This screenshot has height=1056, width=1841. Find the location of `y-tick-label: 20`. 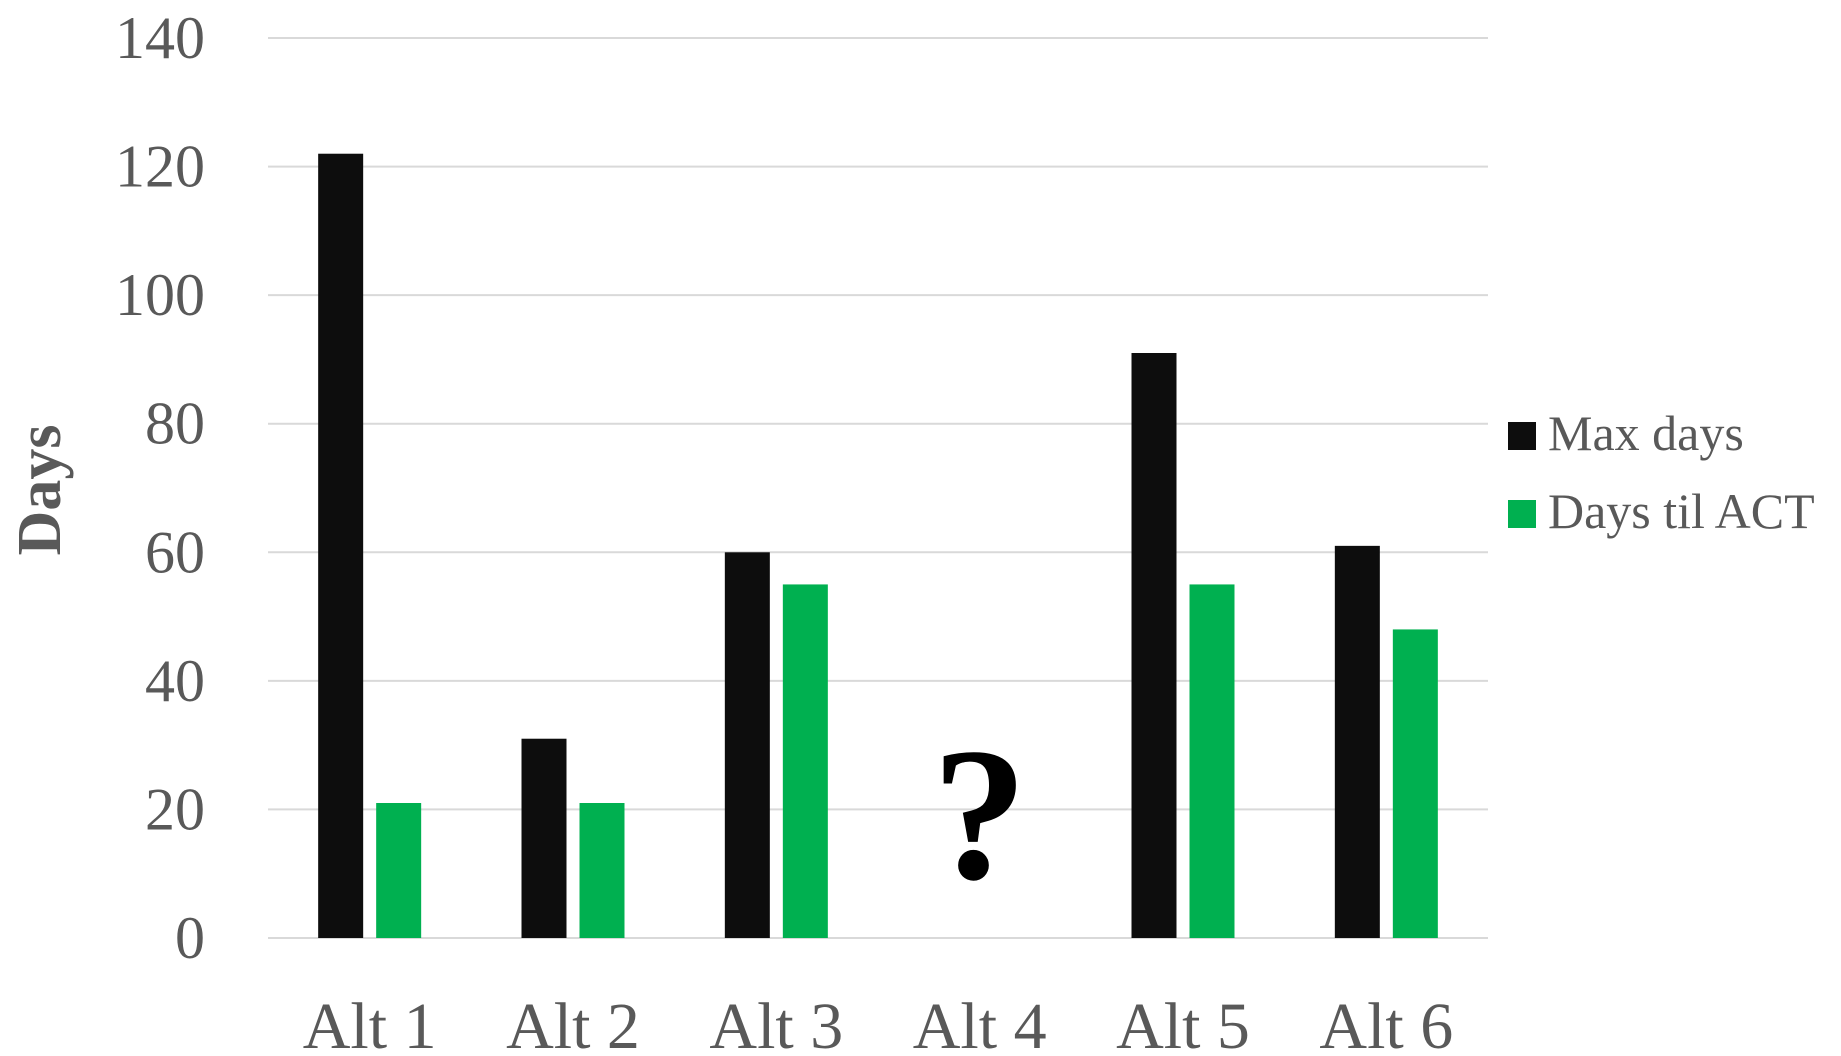

y-tick-label: 20 is located at coordinates (175, 809).